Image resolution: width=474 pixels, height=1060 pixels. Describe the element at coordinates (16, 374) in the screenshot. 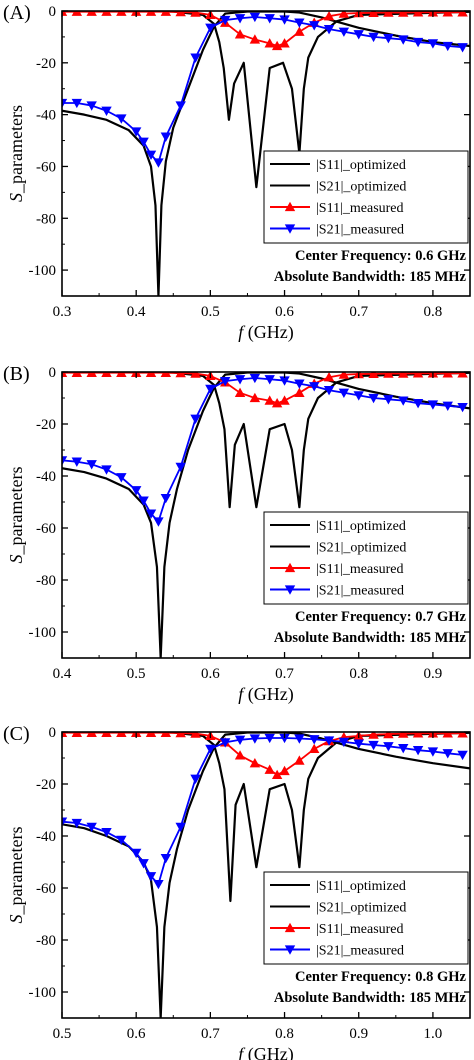

I see `panel-label: (B)` at that location.